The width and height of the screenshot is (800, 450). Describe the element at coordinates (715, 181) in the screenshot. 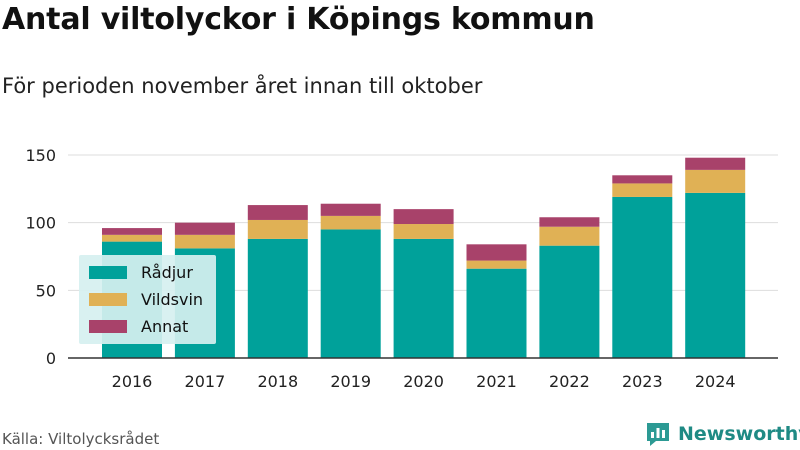

I see `bar-vildsvin-2024` at that location.